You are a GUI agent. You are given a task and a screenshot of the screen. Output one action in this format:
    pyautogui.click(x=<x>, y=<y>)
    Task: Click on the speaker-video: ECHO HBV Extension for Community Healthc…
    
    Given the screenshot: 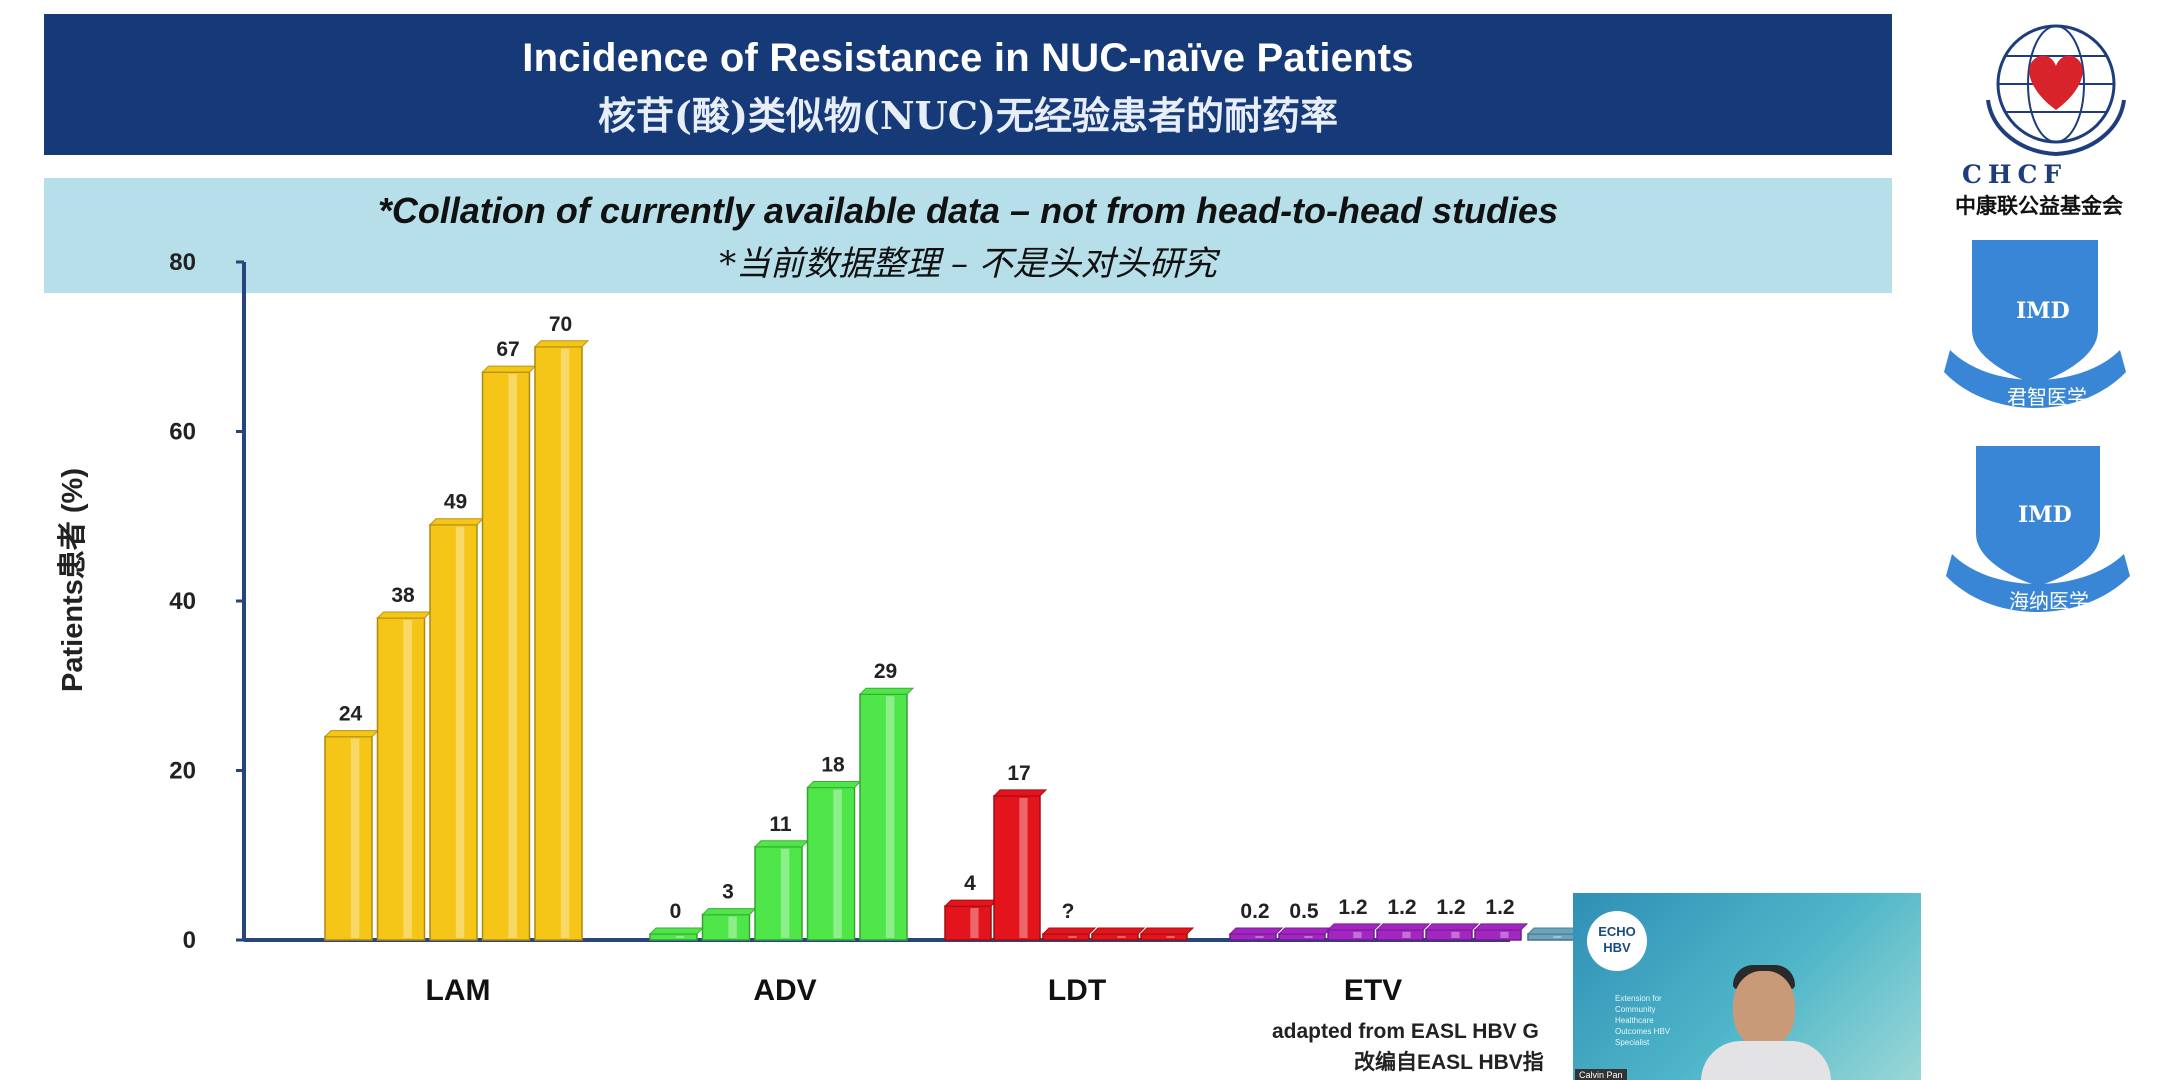 What is the action you would take?
    pyautogui.click(x=1747, y=986)
    